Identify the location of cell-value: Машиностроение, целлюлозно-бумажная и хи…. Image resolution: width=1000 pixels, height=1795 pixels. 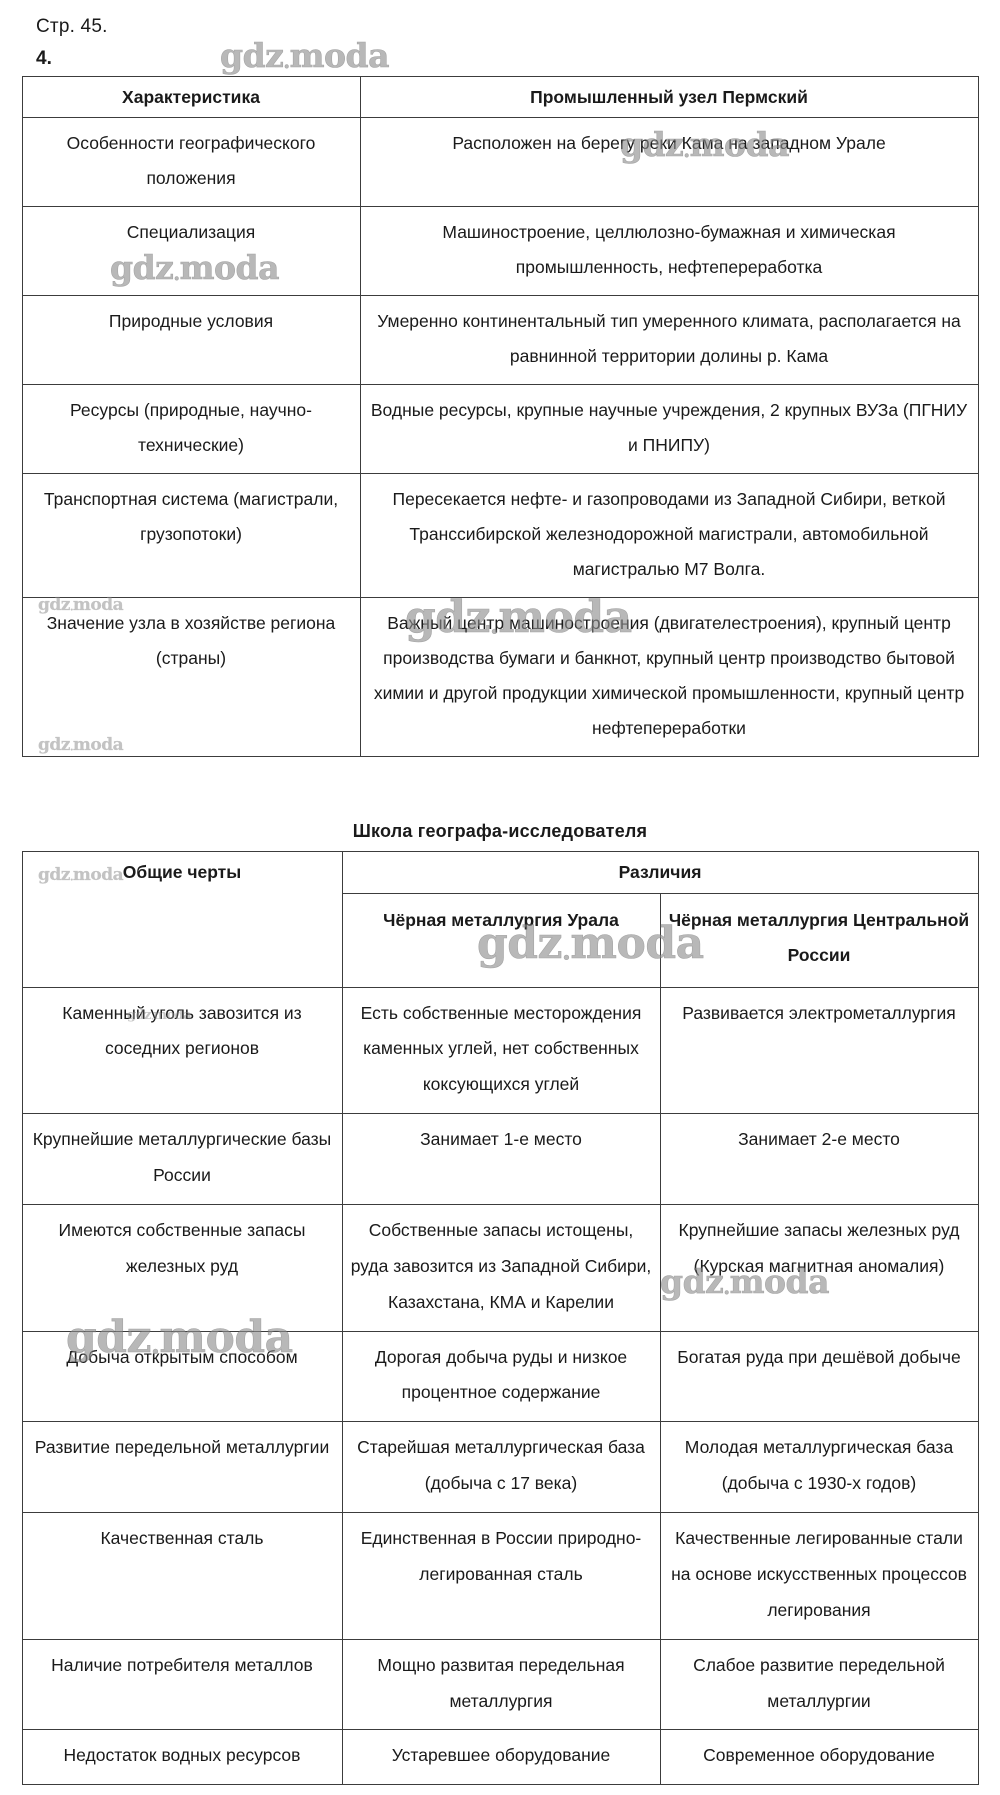
(669, 251).